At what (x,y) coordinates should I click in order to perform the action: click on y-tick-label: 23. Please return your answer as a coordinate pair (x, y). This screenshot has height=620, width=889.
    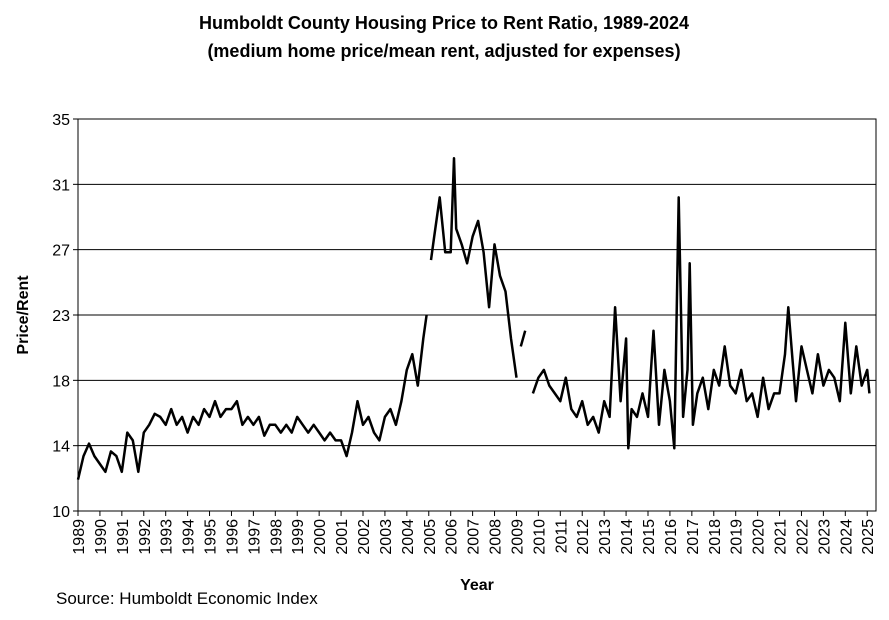
    Looking at the image, I should click on (61, 316).